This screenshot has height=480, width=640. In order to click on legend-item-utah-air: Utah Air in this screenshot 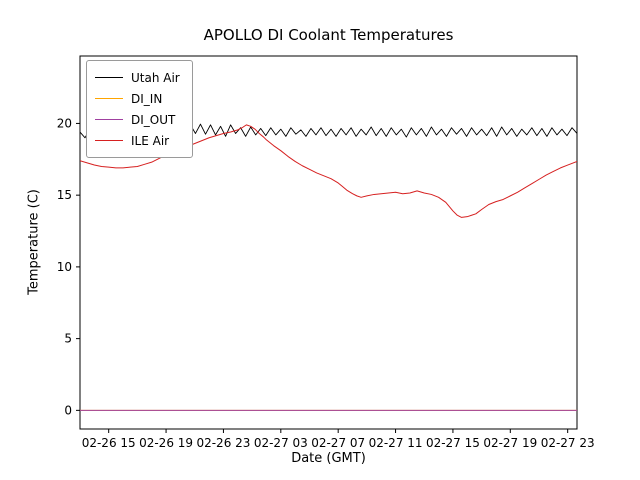, I will do `click(137, 77)`.